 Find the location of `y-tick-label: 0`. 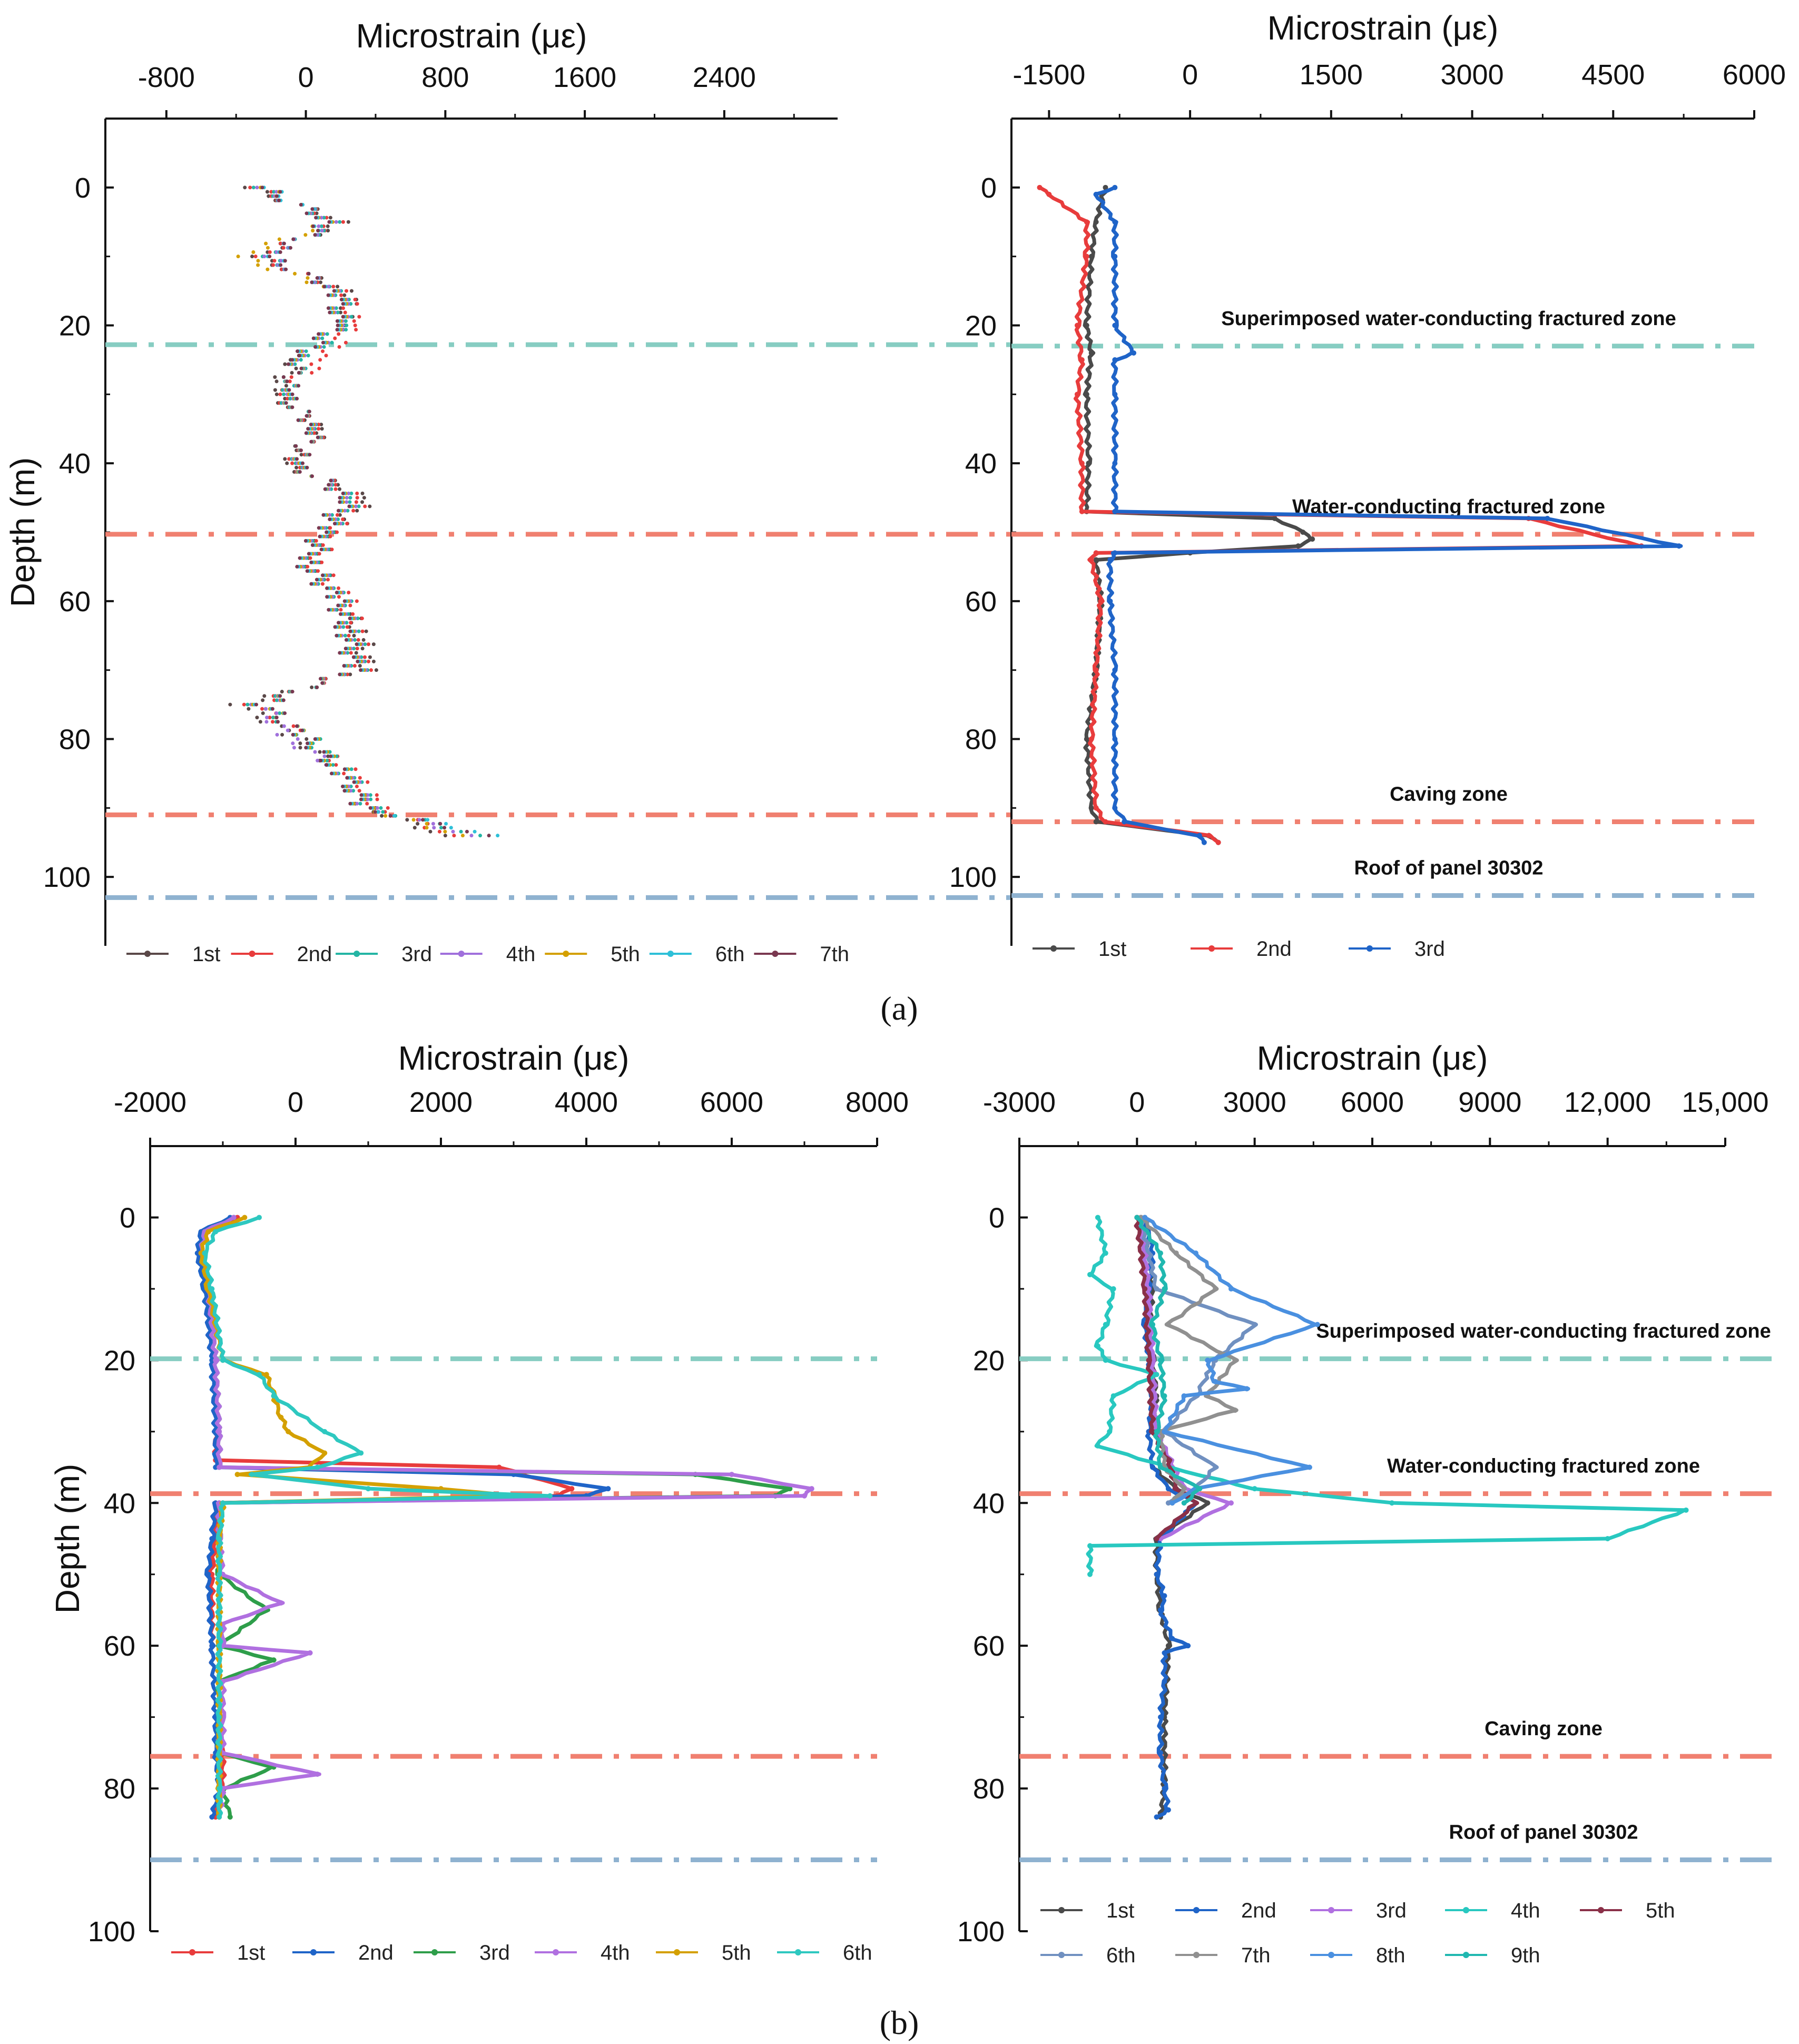

y-tick-label: 0 is located at coordinates (989, 188).